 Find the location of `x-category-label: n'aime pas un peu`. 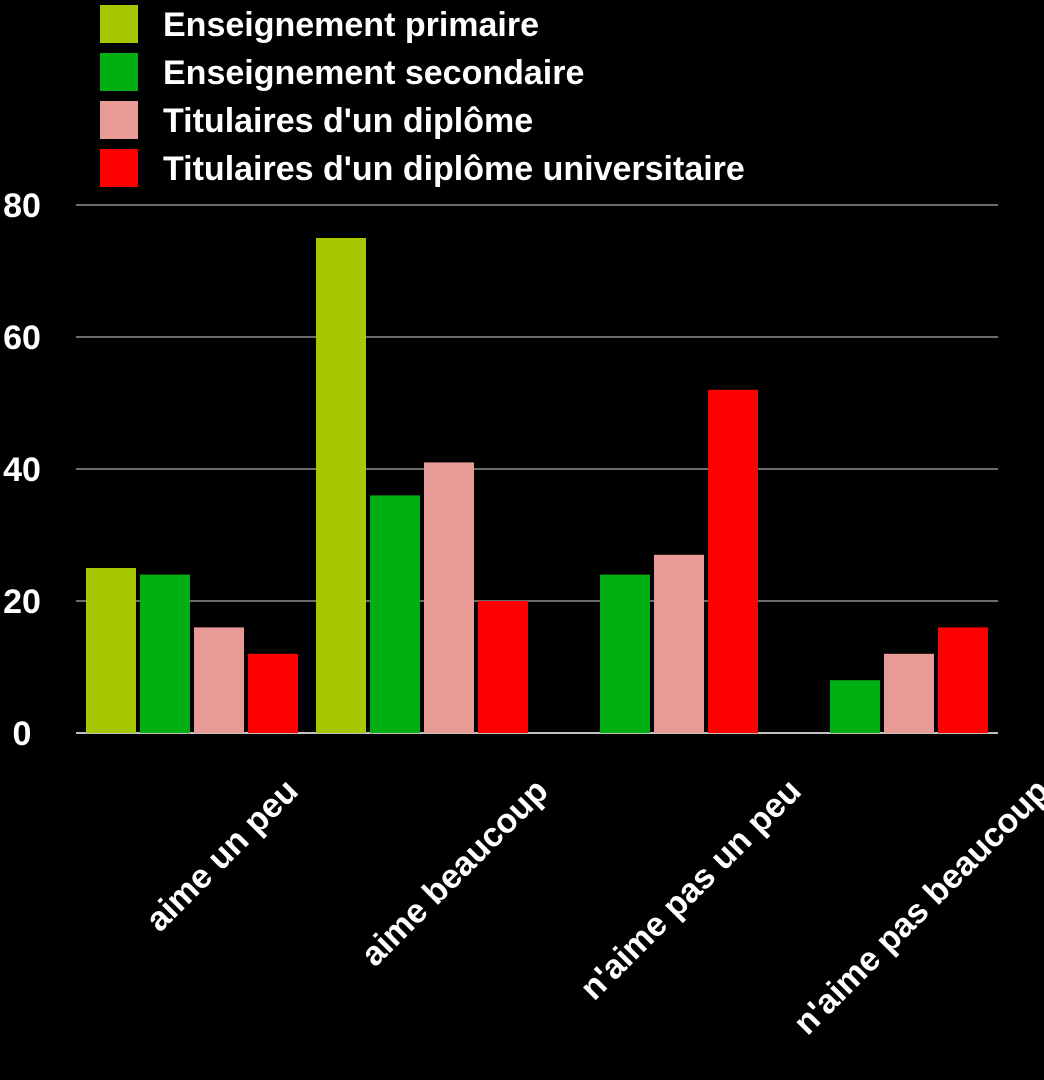

x-category-label: n'aime pas un peu is located at coordinates (691, 890).